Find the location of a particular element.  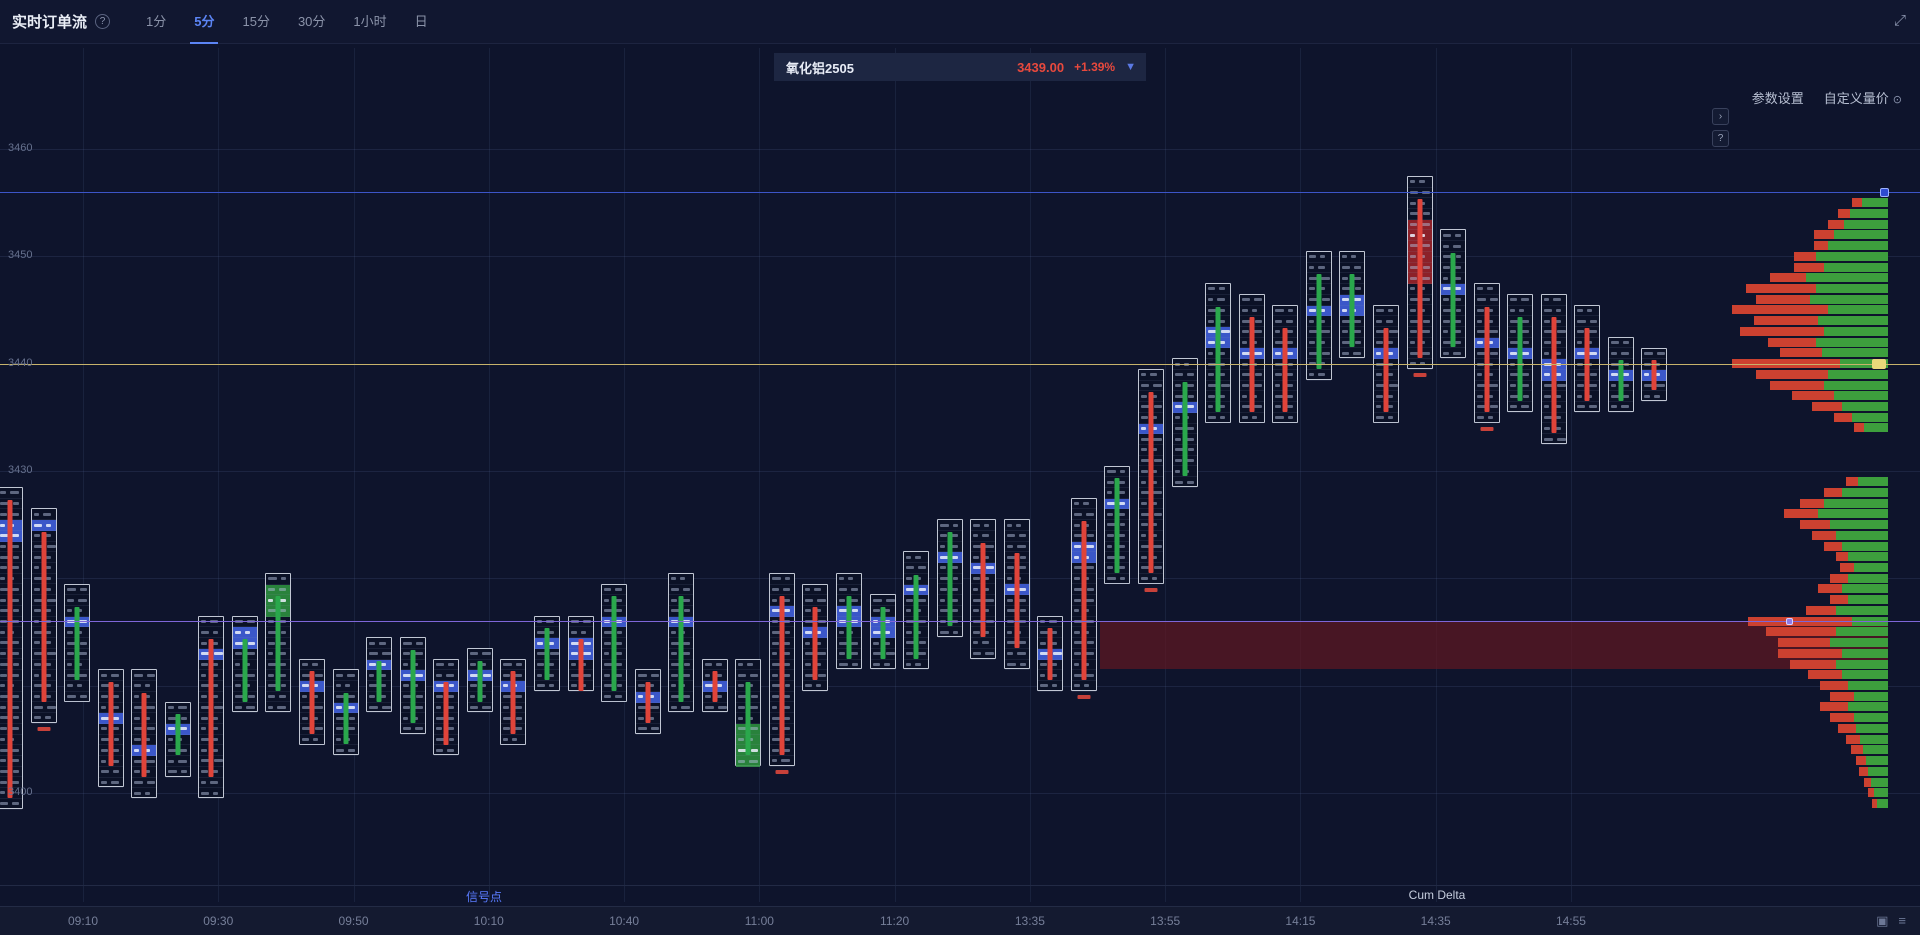

tab-interval-3: 30分 is located at coordinates (311, 21).